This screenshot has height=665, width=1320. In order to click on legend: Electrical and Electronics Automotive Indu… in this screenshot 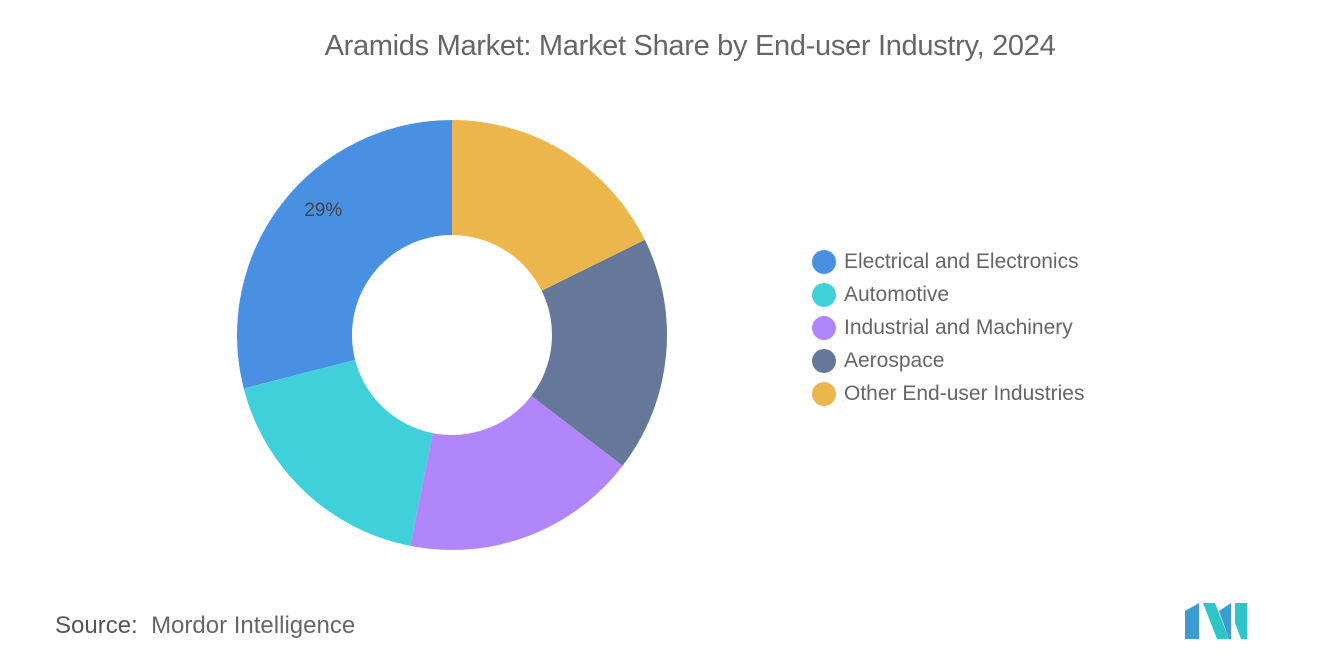, I will do `click(948, 327)`.